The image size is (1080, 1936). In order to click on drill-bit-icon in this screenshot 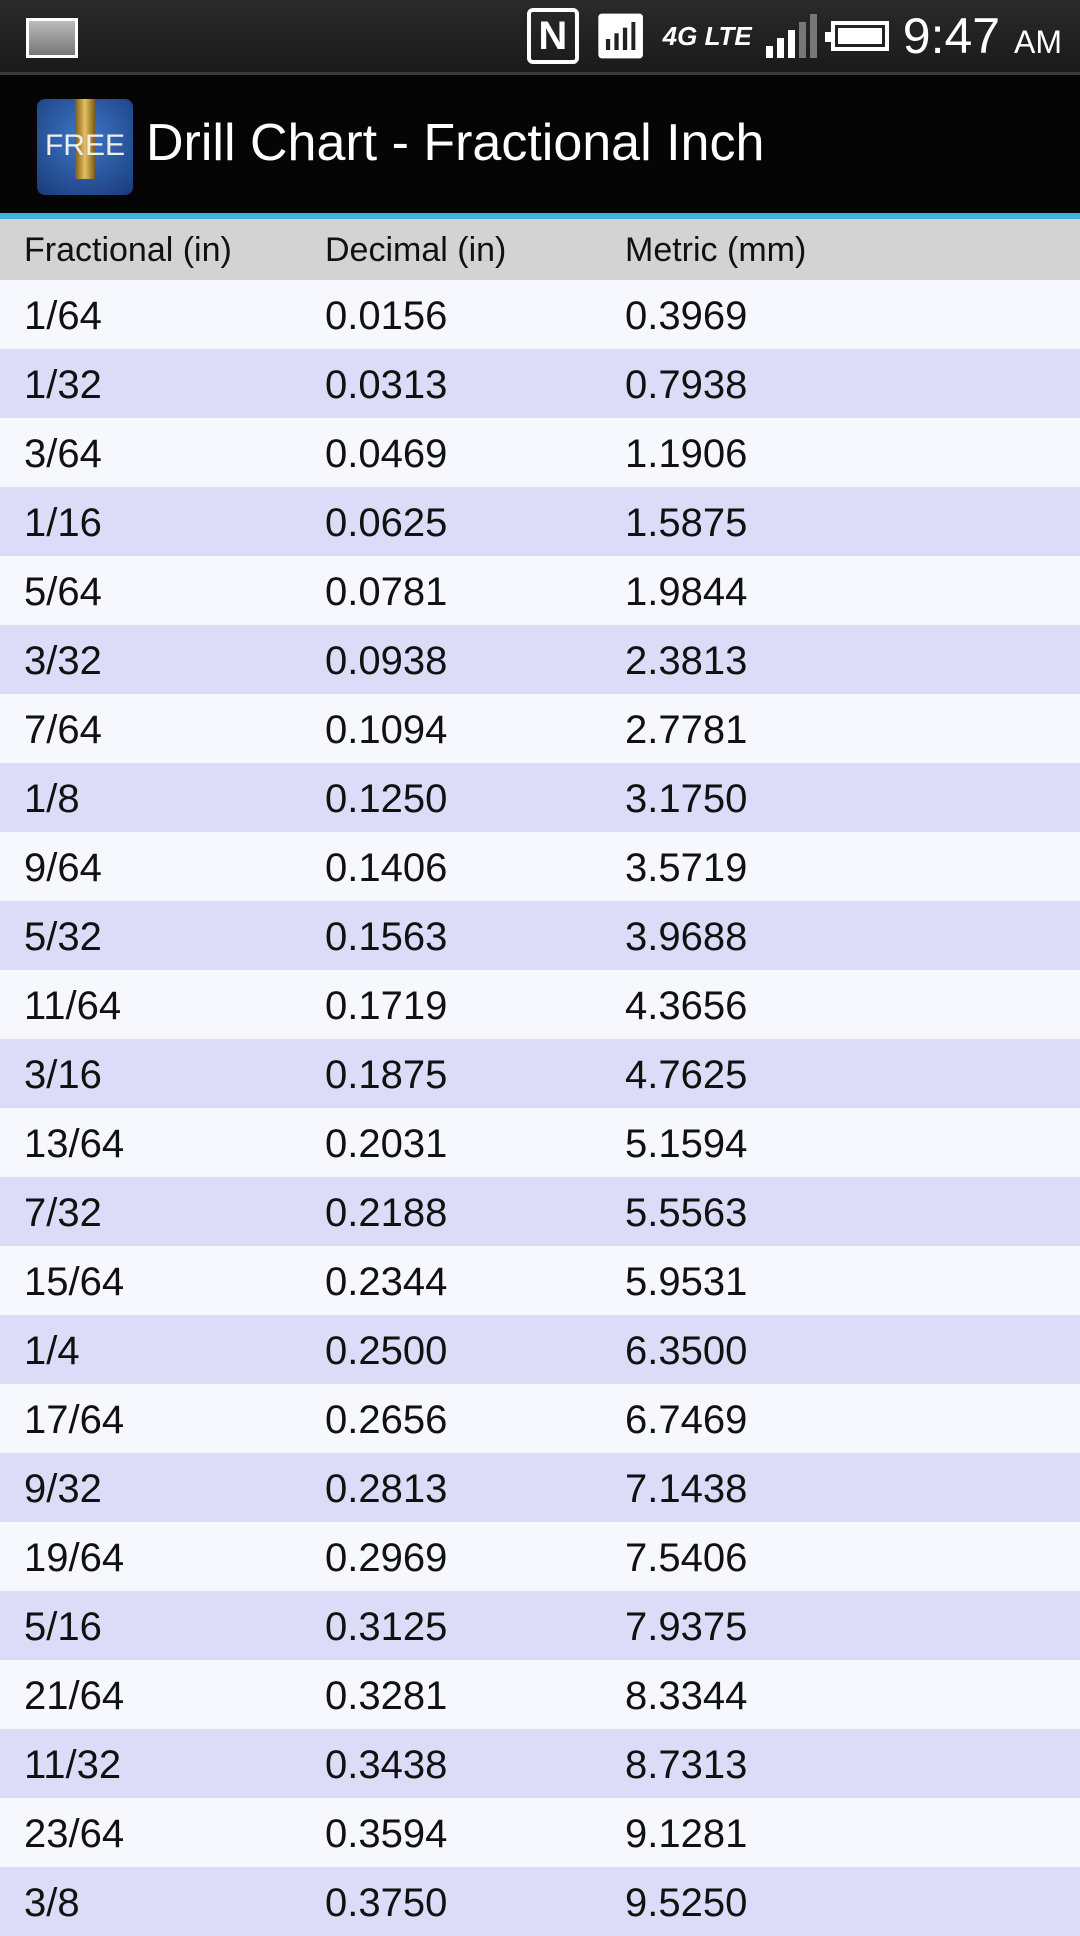, I will do `click(85, 139)`.